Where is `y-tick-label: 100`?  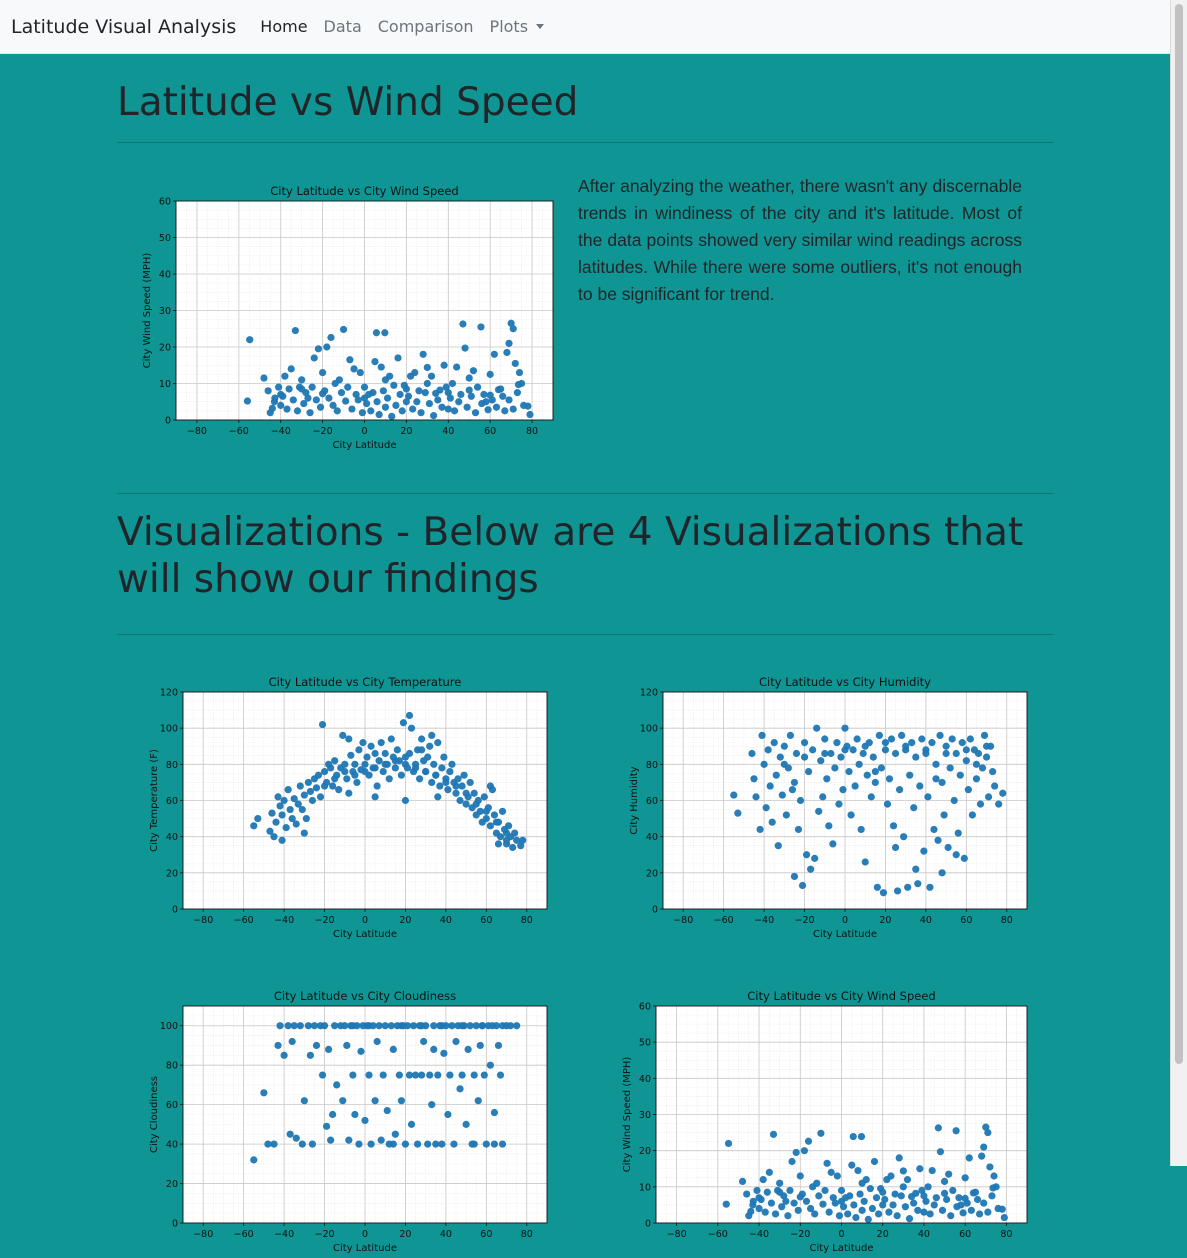
y-tick-label: 100 is located at coordinates (169, 1026).